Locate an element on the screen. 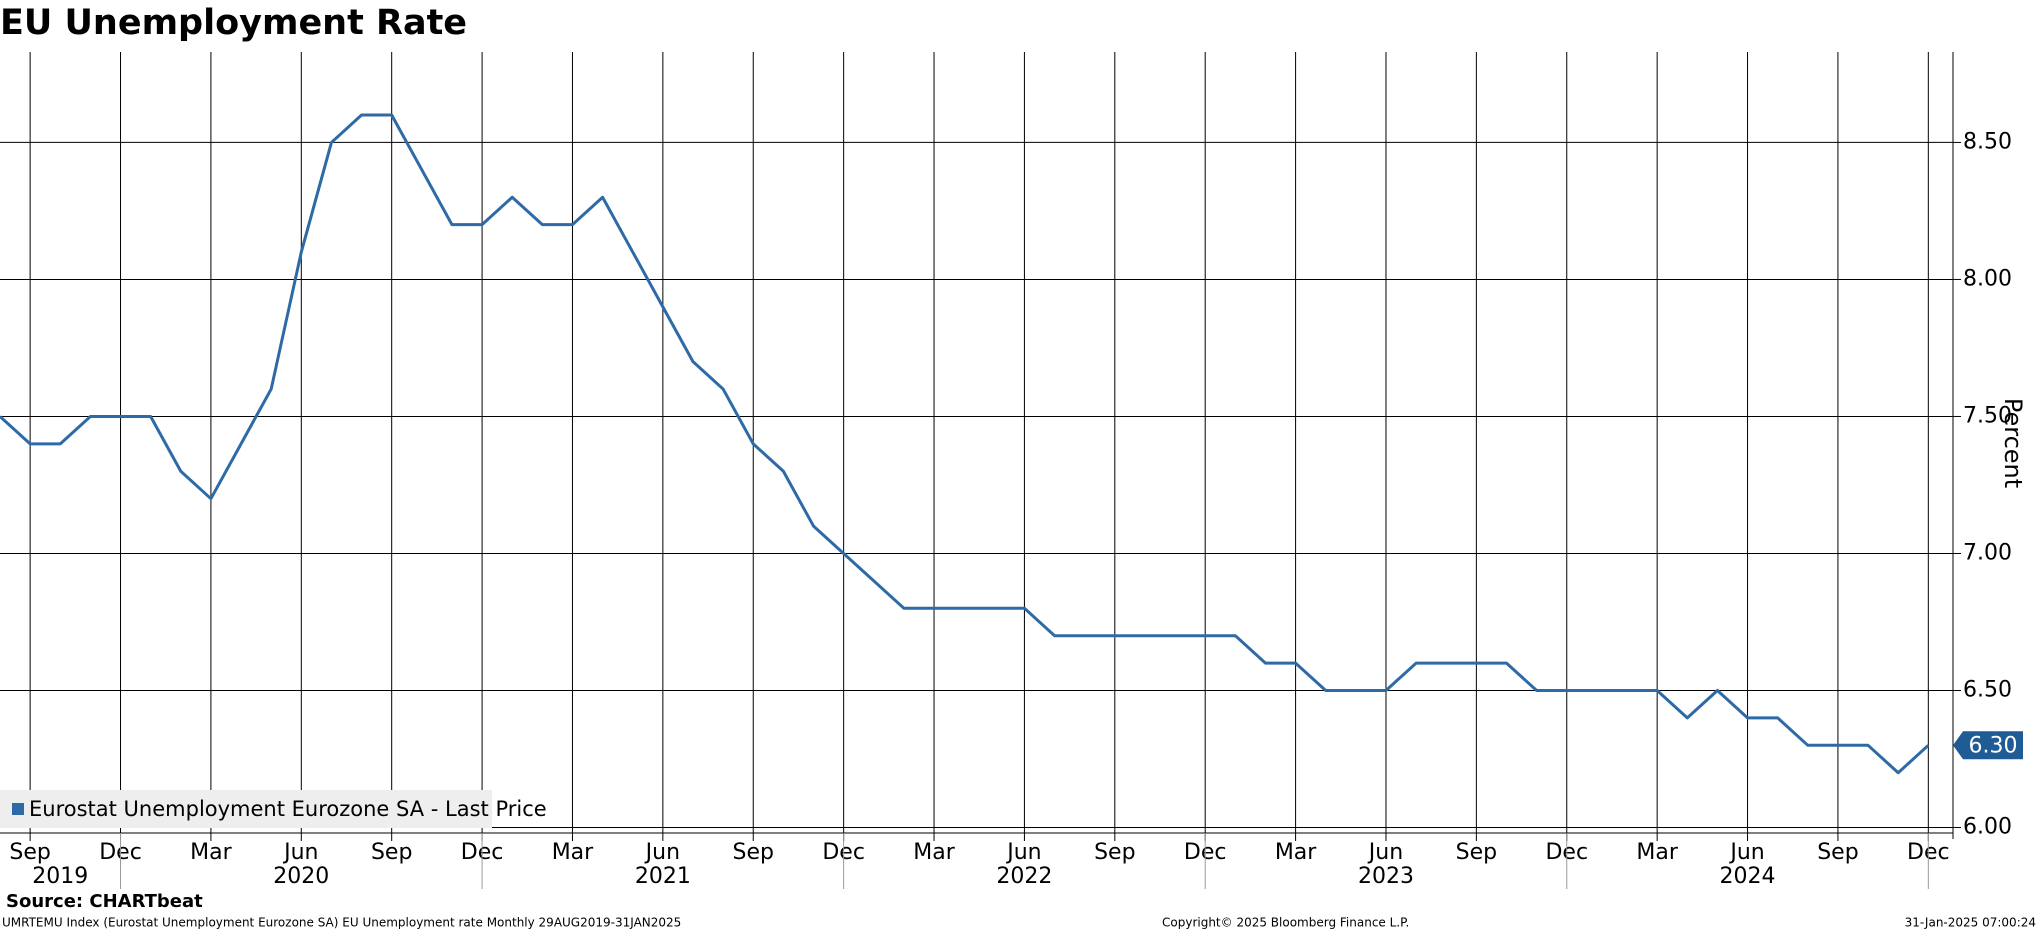  year-label: 2021 is located at coordinates (663, 876).